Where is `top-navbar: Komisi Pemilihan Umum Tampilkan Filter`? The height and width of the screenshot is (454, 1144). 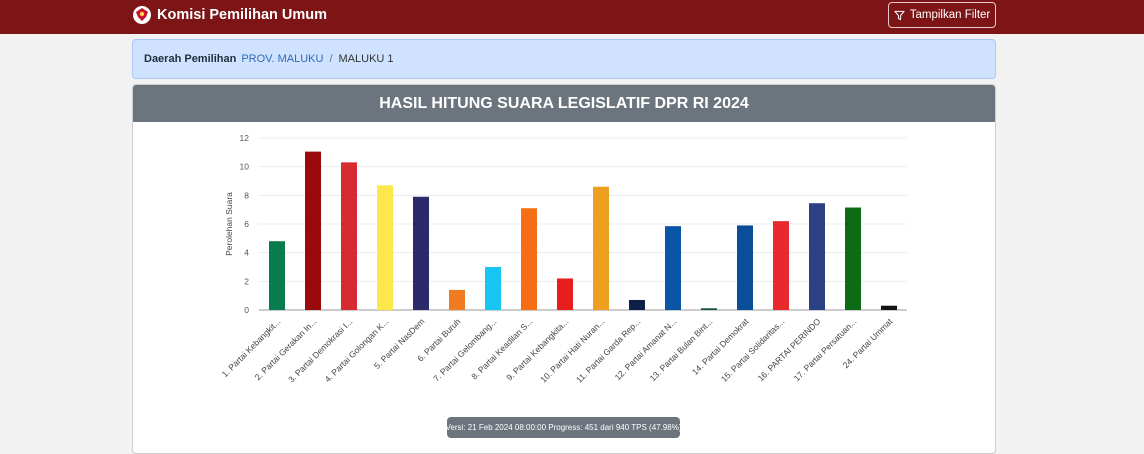 top-navbar: Komisi Pemilihan Umum Tampilkan Filter is located at coordinates (572, 17).